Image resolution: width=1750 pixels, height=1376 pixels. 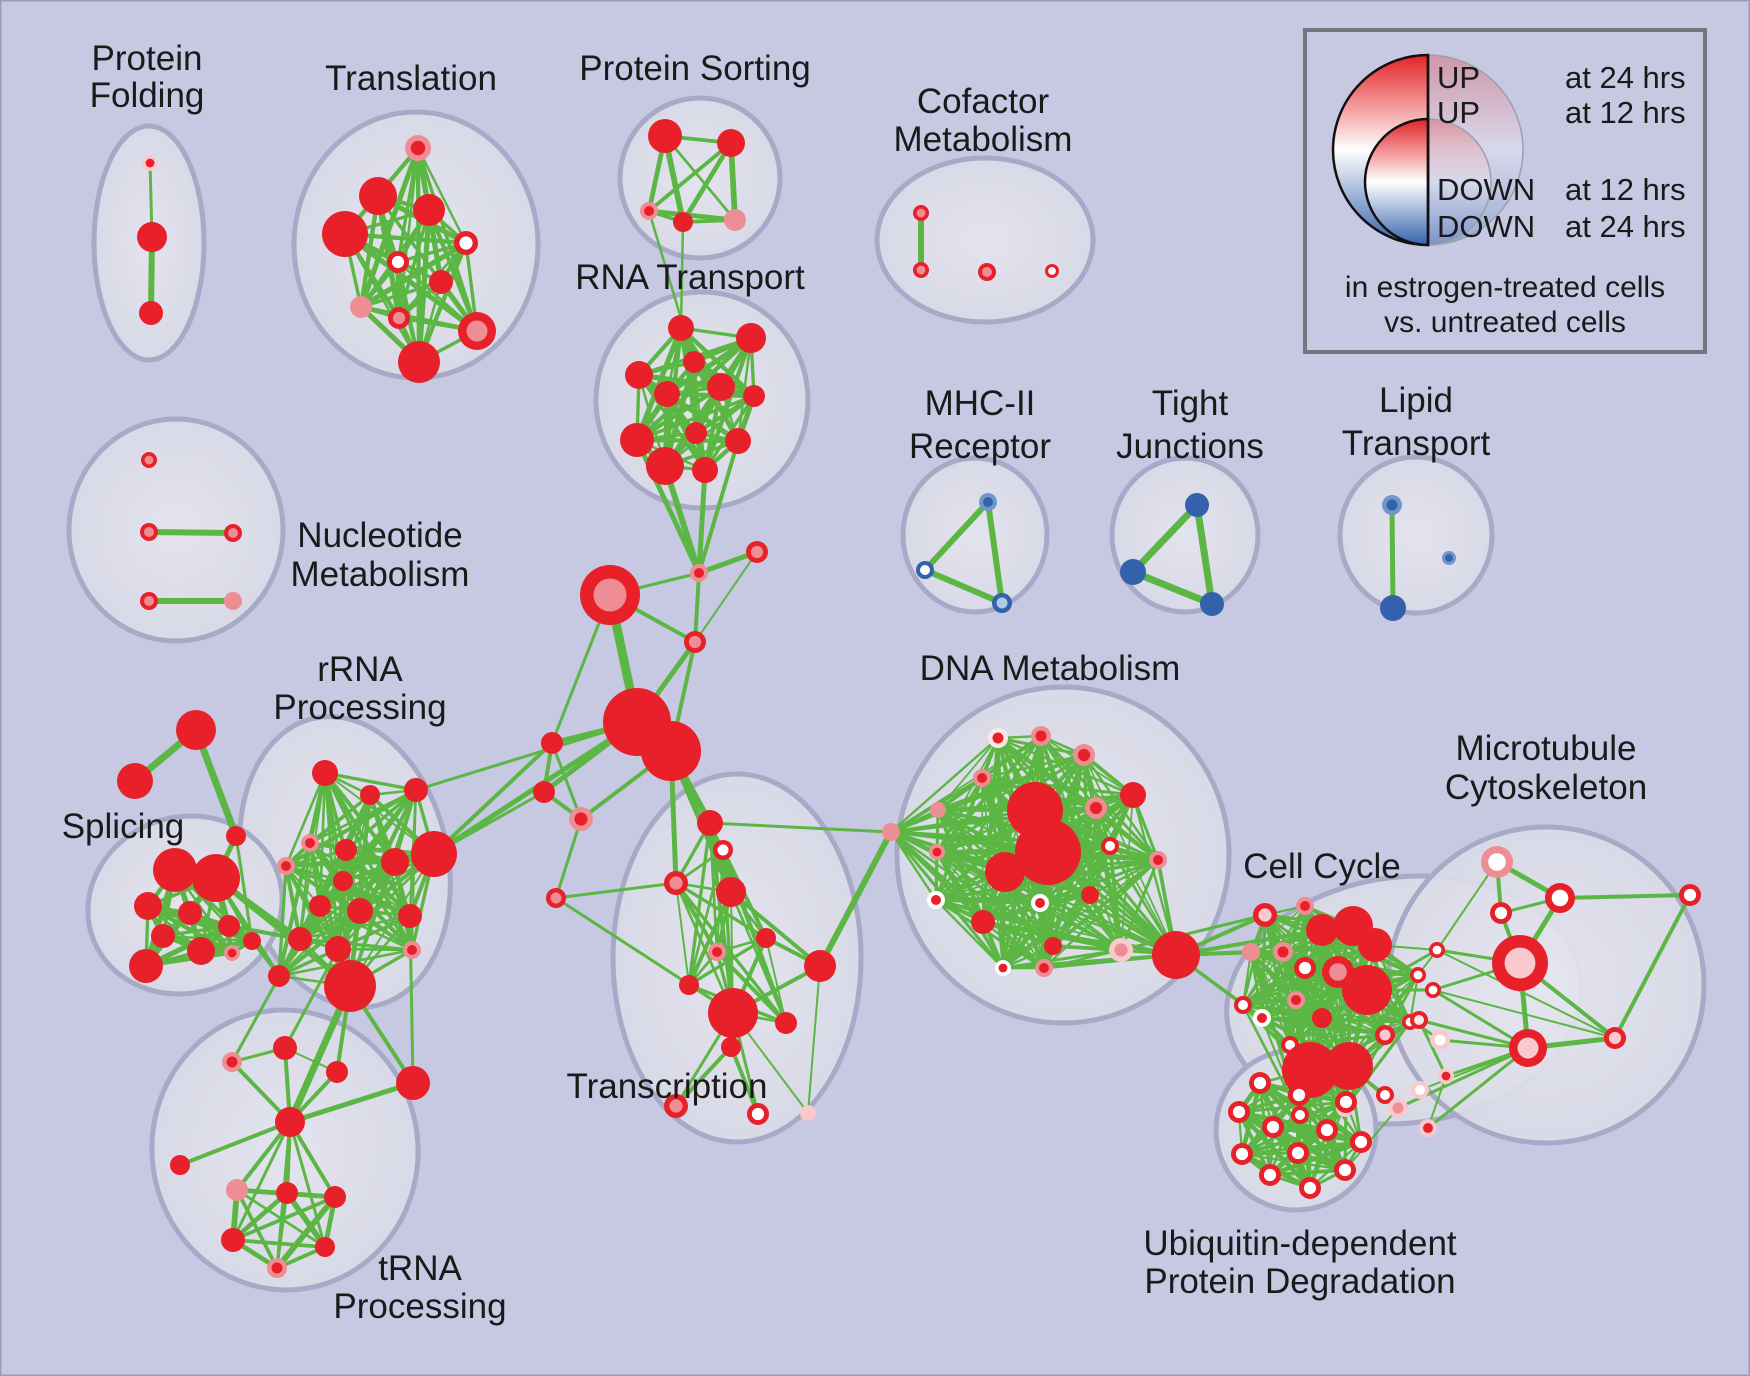 What do you see at coordinates (1437, 950) in the screenshot?
I see `node-core-m4` at bounding box center [1437, 950].